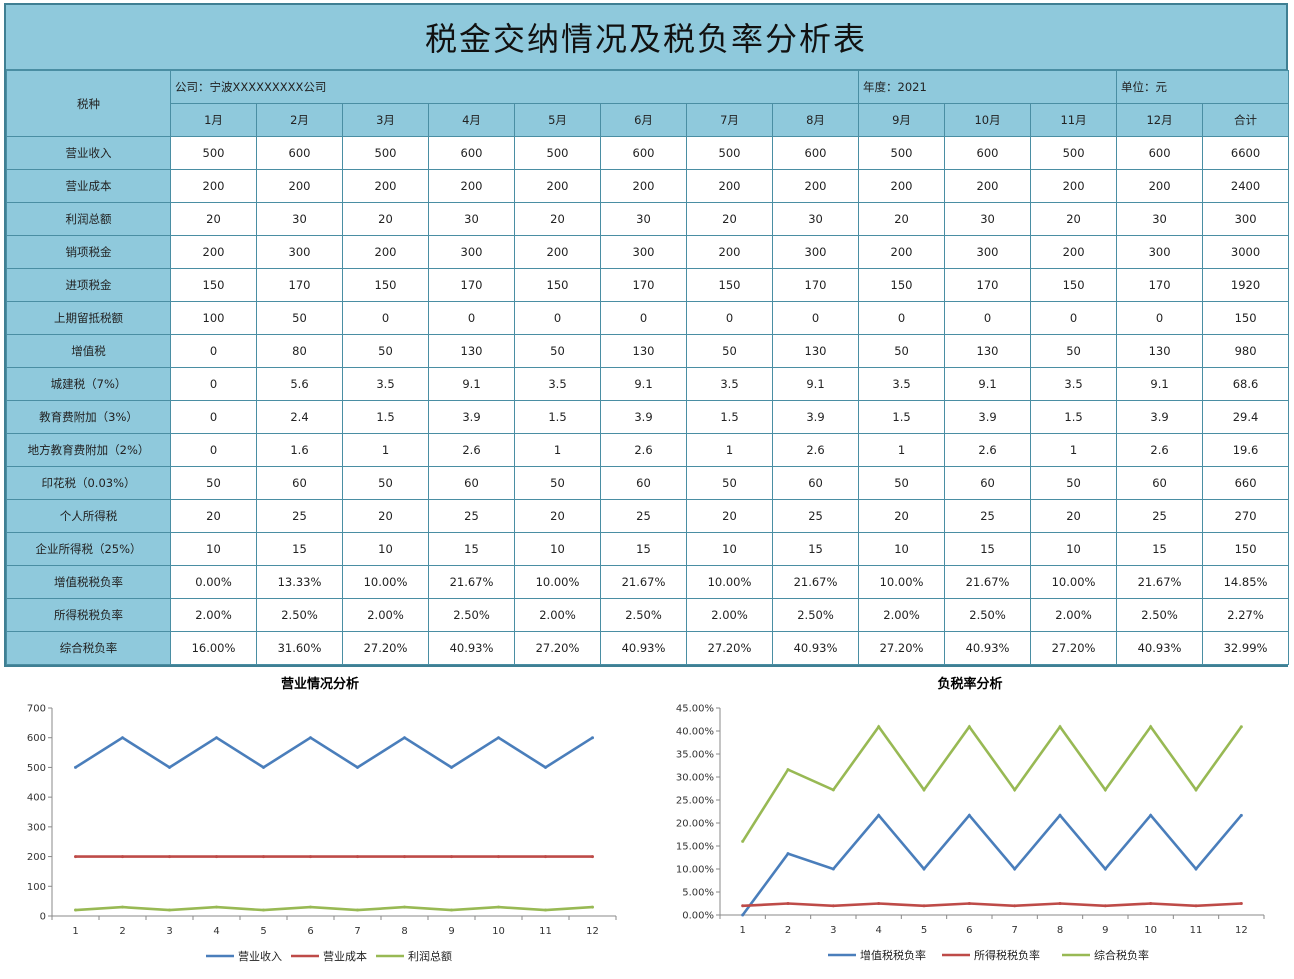 The image size is (1294, 979). Describe the element at coordinates (1246, 153) in the screenshot. I see `table-cell: 6600` at that location.